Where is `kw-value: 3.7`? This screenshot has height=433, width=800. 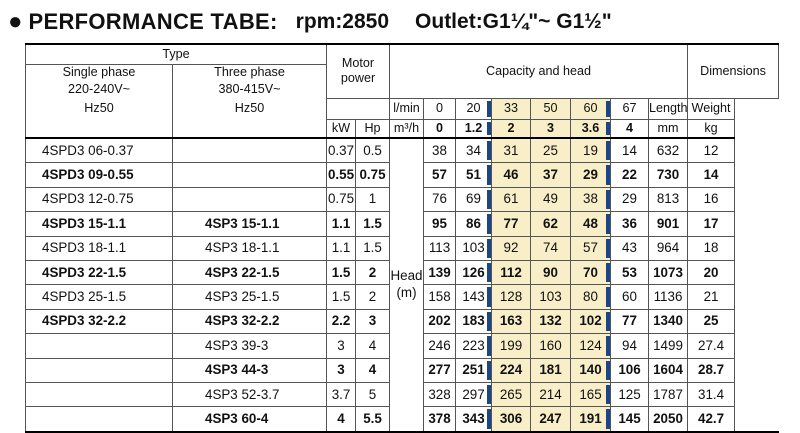 kw-value: 3.7 is located at coordinates (341, 395).